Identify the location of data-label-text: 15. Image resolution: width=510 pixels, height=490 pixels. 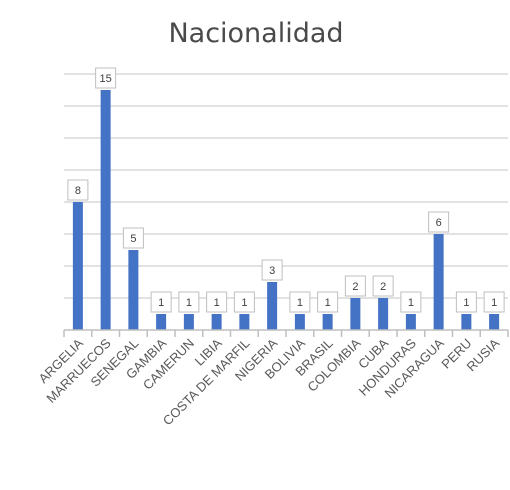
(106, 79).